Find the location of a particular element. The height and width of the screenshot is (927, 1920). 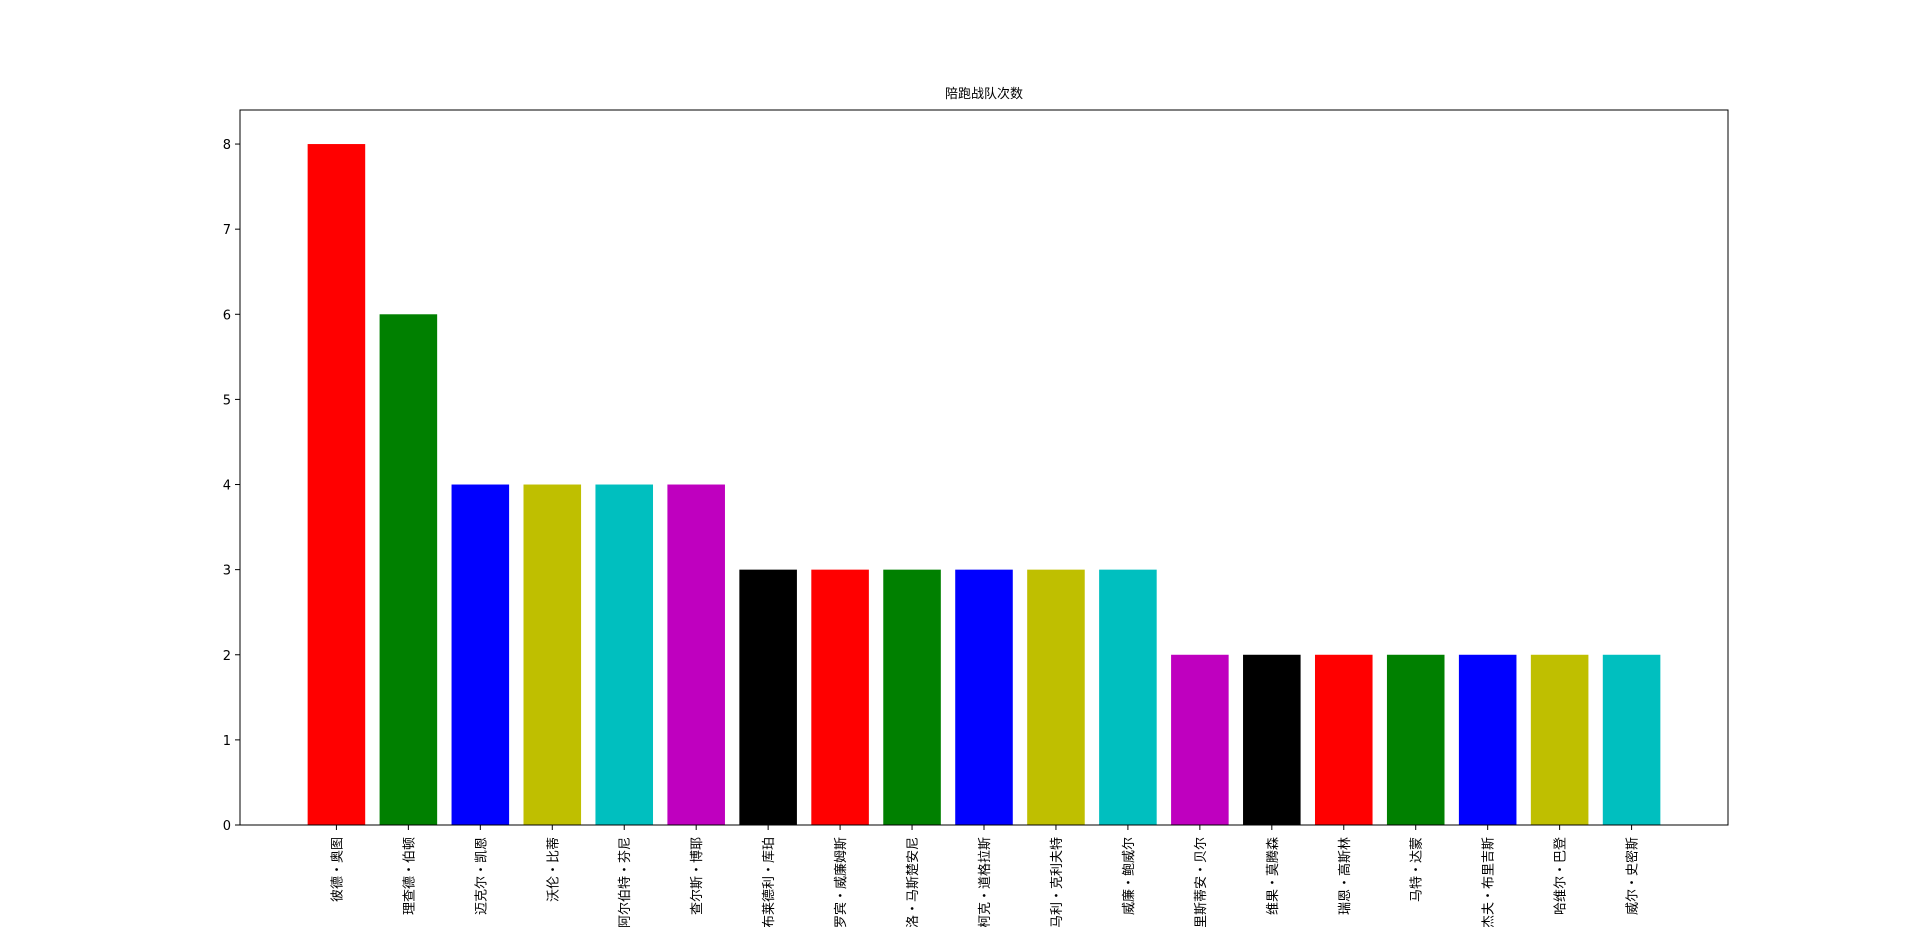

y-tick-label: 6 is located at coordinates (227, 315).